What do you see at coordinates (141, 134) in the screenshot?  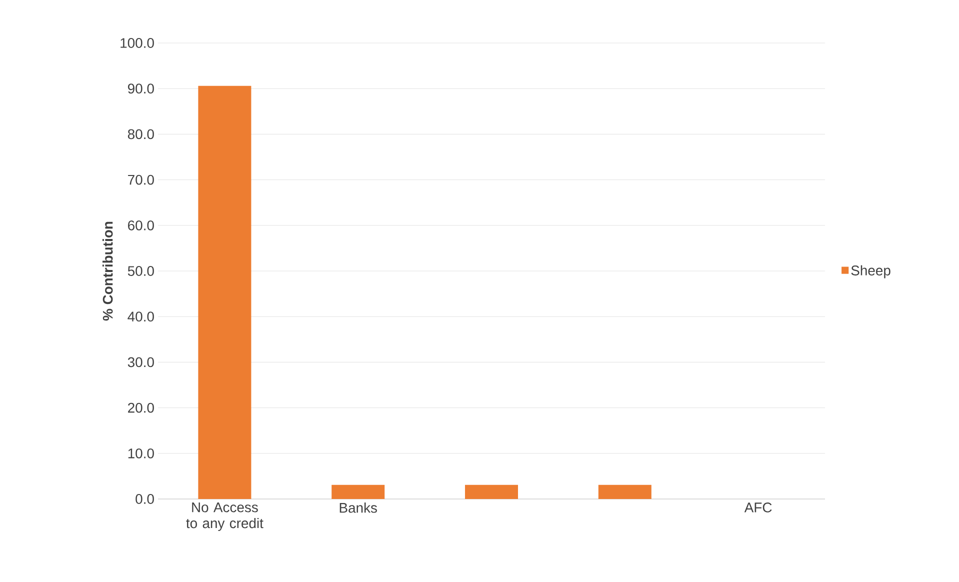 I see `y-tick-label: 80.0` at bounding box center [141, 134].